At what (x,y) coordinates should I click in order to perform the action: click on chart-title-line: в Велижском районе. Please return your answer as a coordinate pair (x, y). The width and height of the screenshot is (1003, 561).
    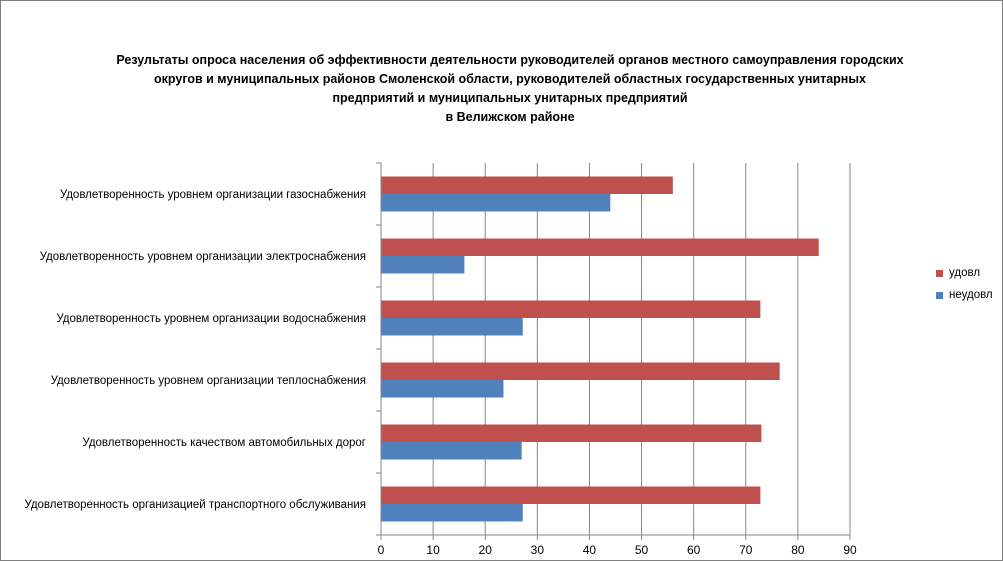
    Looking at the image, I should click on (510, 117).